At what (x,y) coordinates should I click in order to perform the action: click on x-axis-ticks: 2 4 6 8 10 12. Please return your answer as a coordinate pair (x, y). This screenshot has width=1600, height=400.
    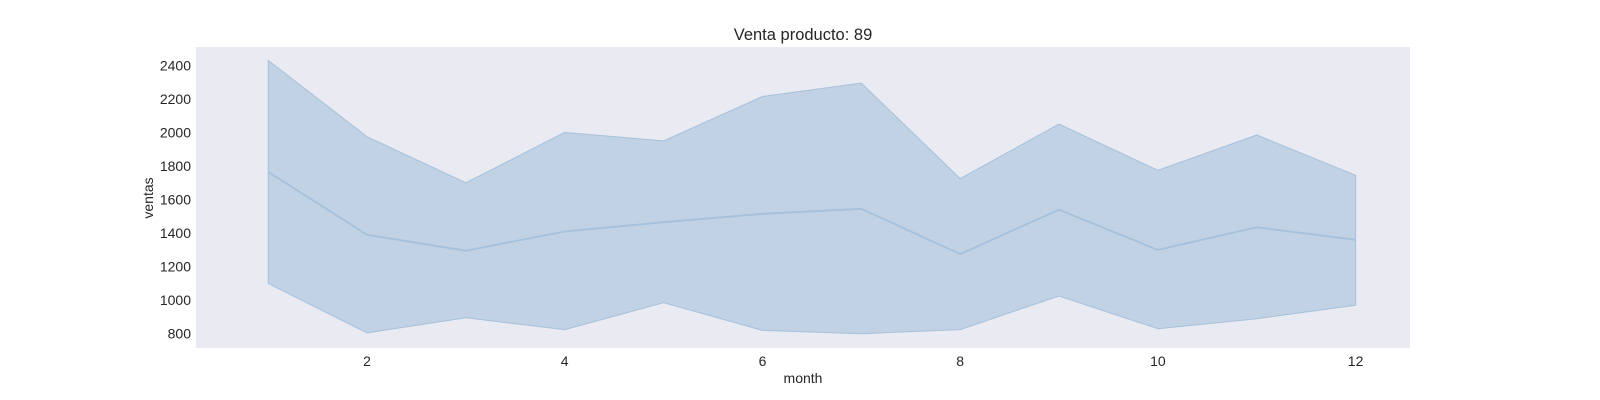
    Looking at the image, I should click on (863, 361).